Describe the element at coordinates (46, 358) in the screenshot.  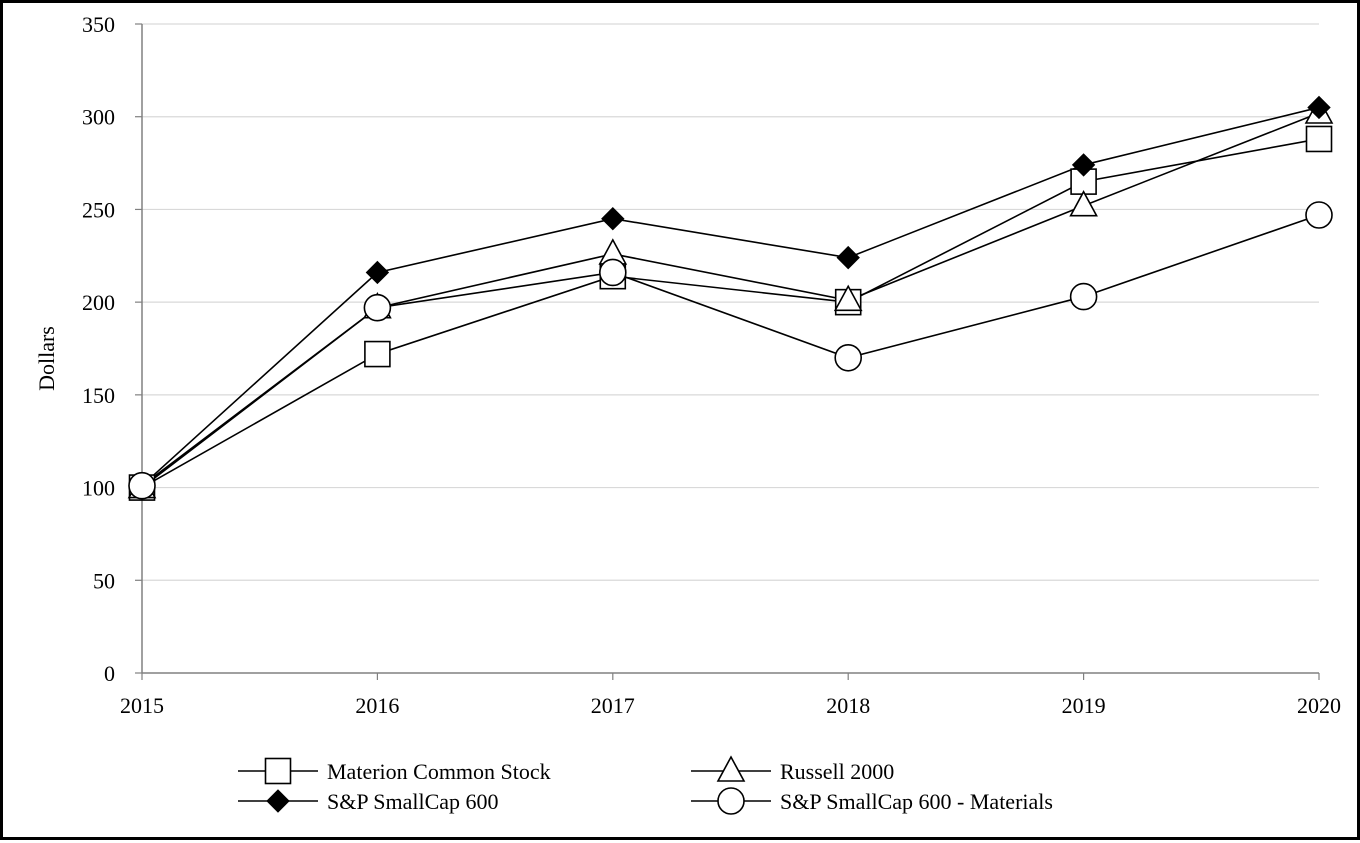
I see `y-axis-title: Dollars` at that location.